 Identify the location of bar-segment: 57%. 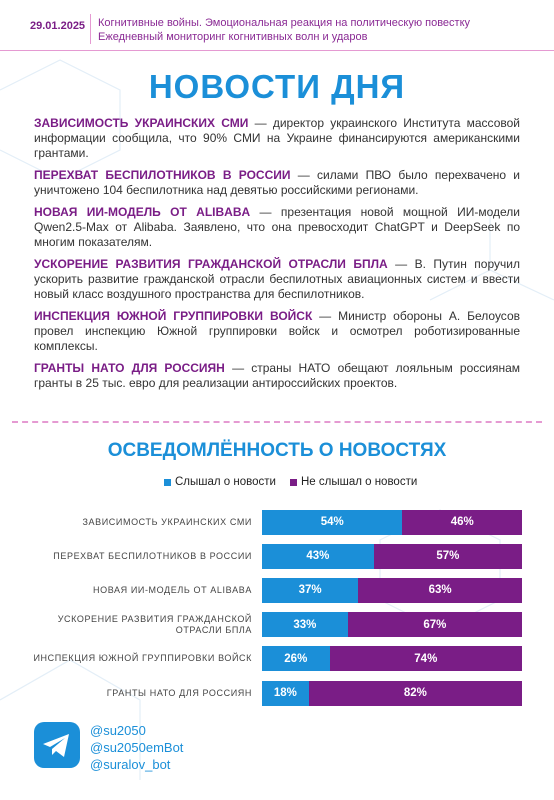
(447, 556).